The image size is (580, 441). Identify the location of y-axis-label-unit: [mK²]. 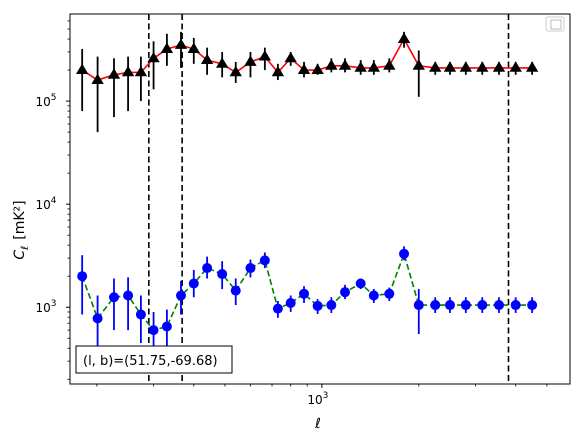
(20, 219).